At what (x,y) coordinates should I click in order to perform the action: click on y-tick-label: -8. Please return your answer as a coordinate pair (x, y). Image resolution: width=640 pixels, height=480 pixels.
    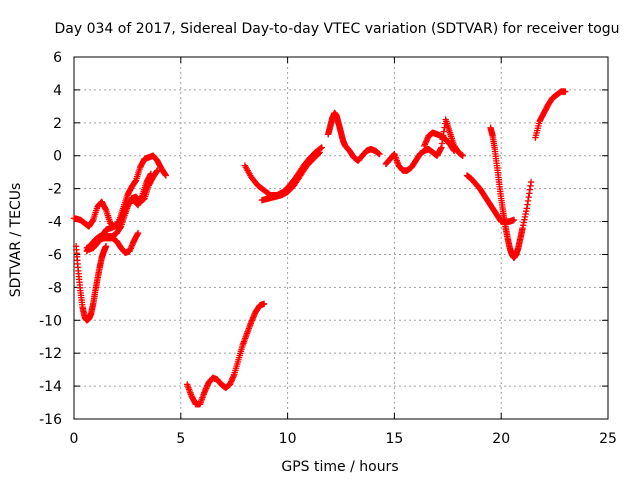
    Looking at the image, I should click on (55, 288).